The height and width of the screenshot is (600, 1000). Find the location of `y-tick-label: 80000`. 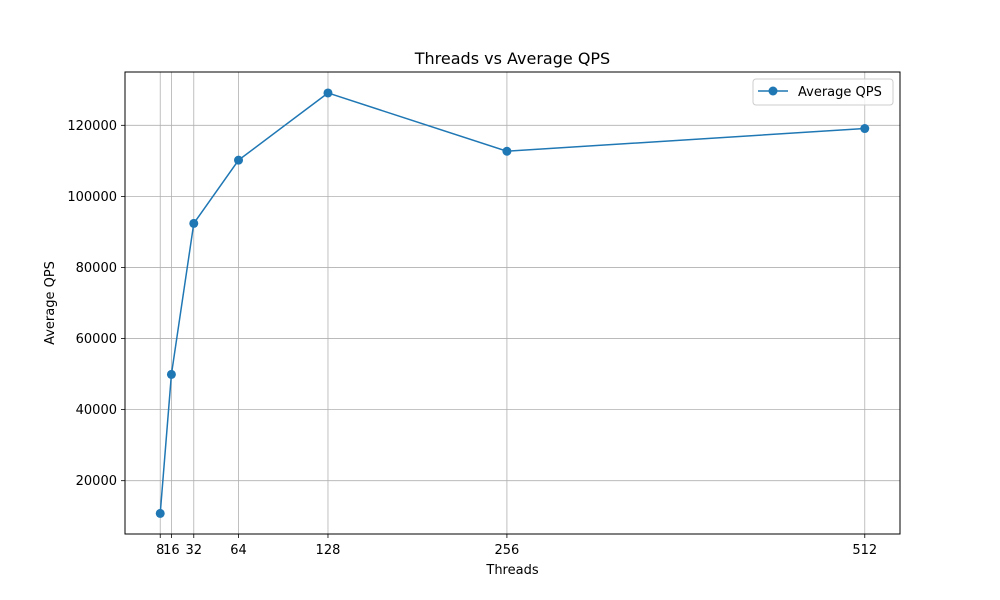

y-tick-label: 80000 is located at coordinates (96, 268).